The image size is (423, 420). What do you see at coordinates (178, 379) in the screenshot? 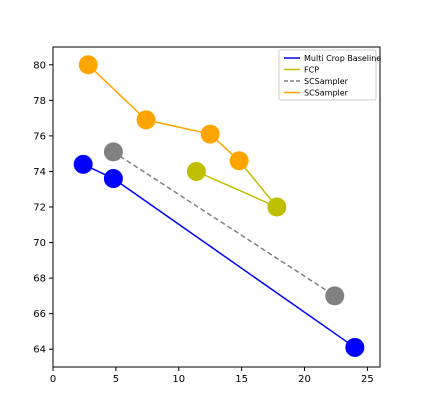
I see `x-tick-label: 10` at bounding box center [178, 379].